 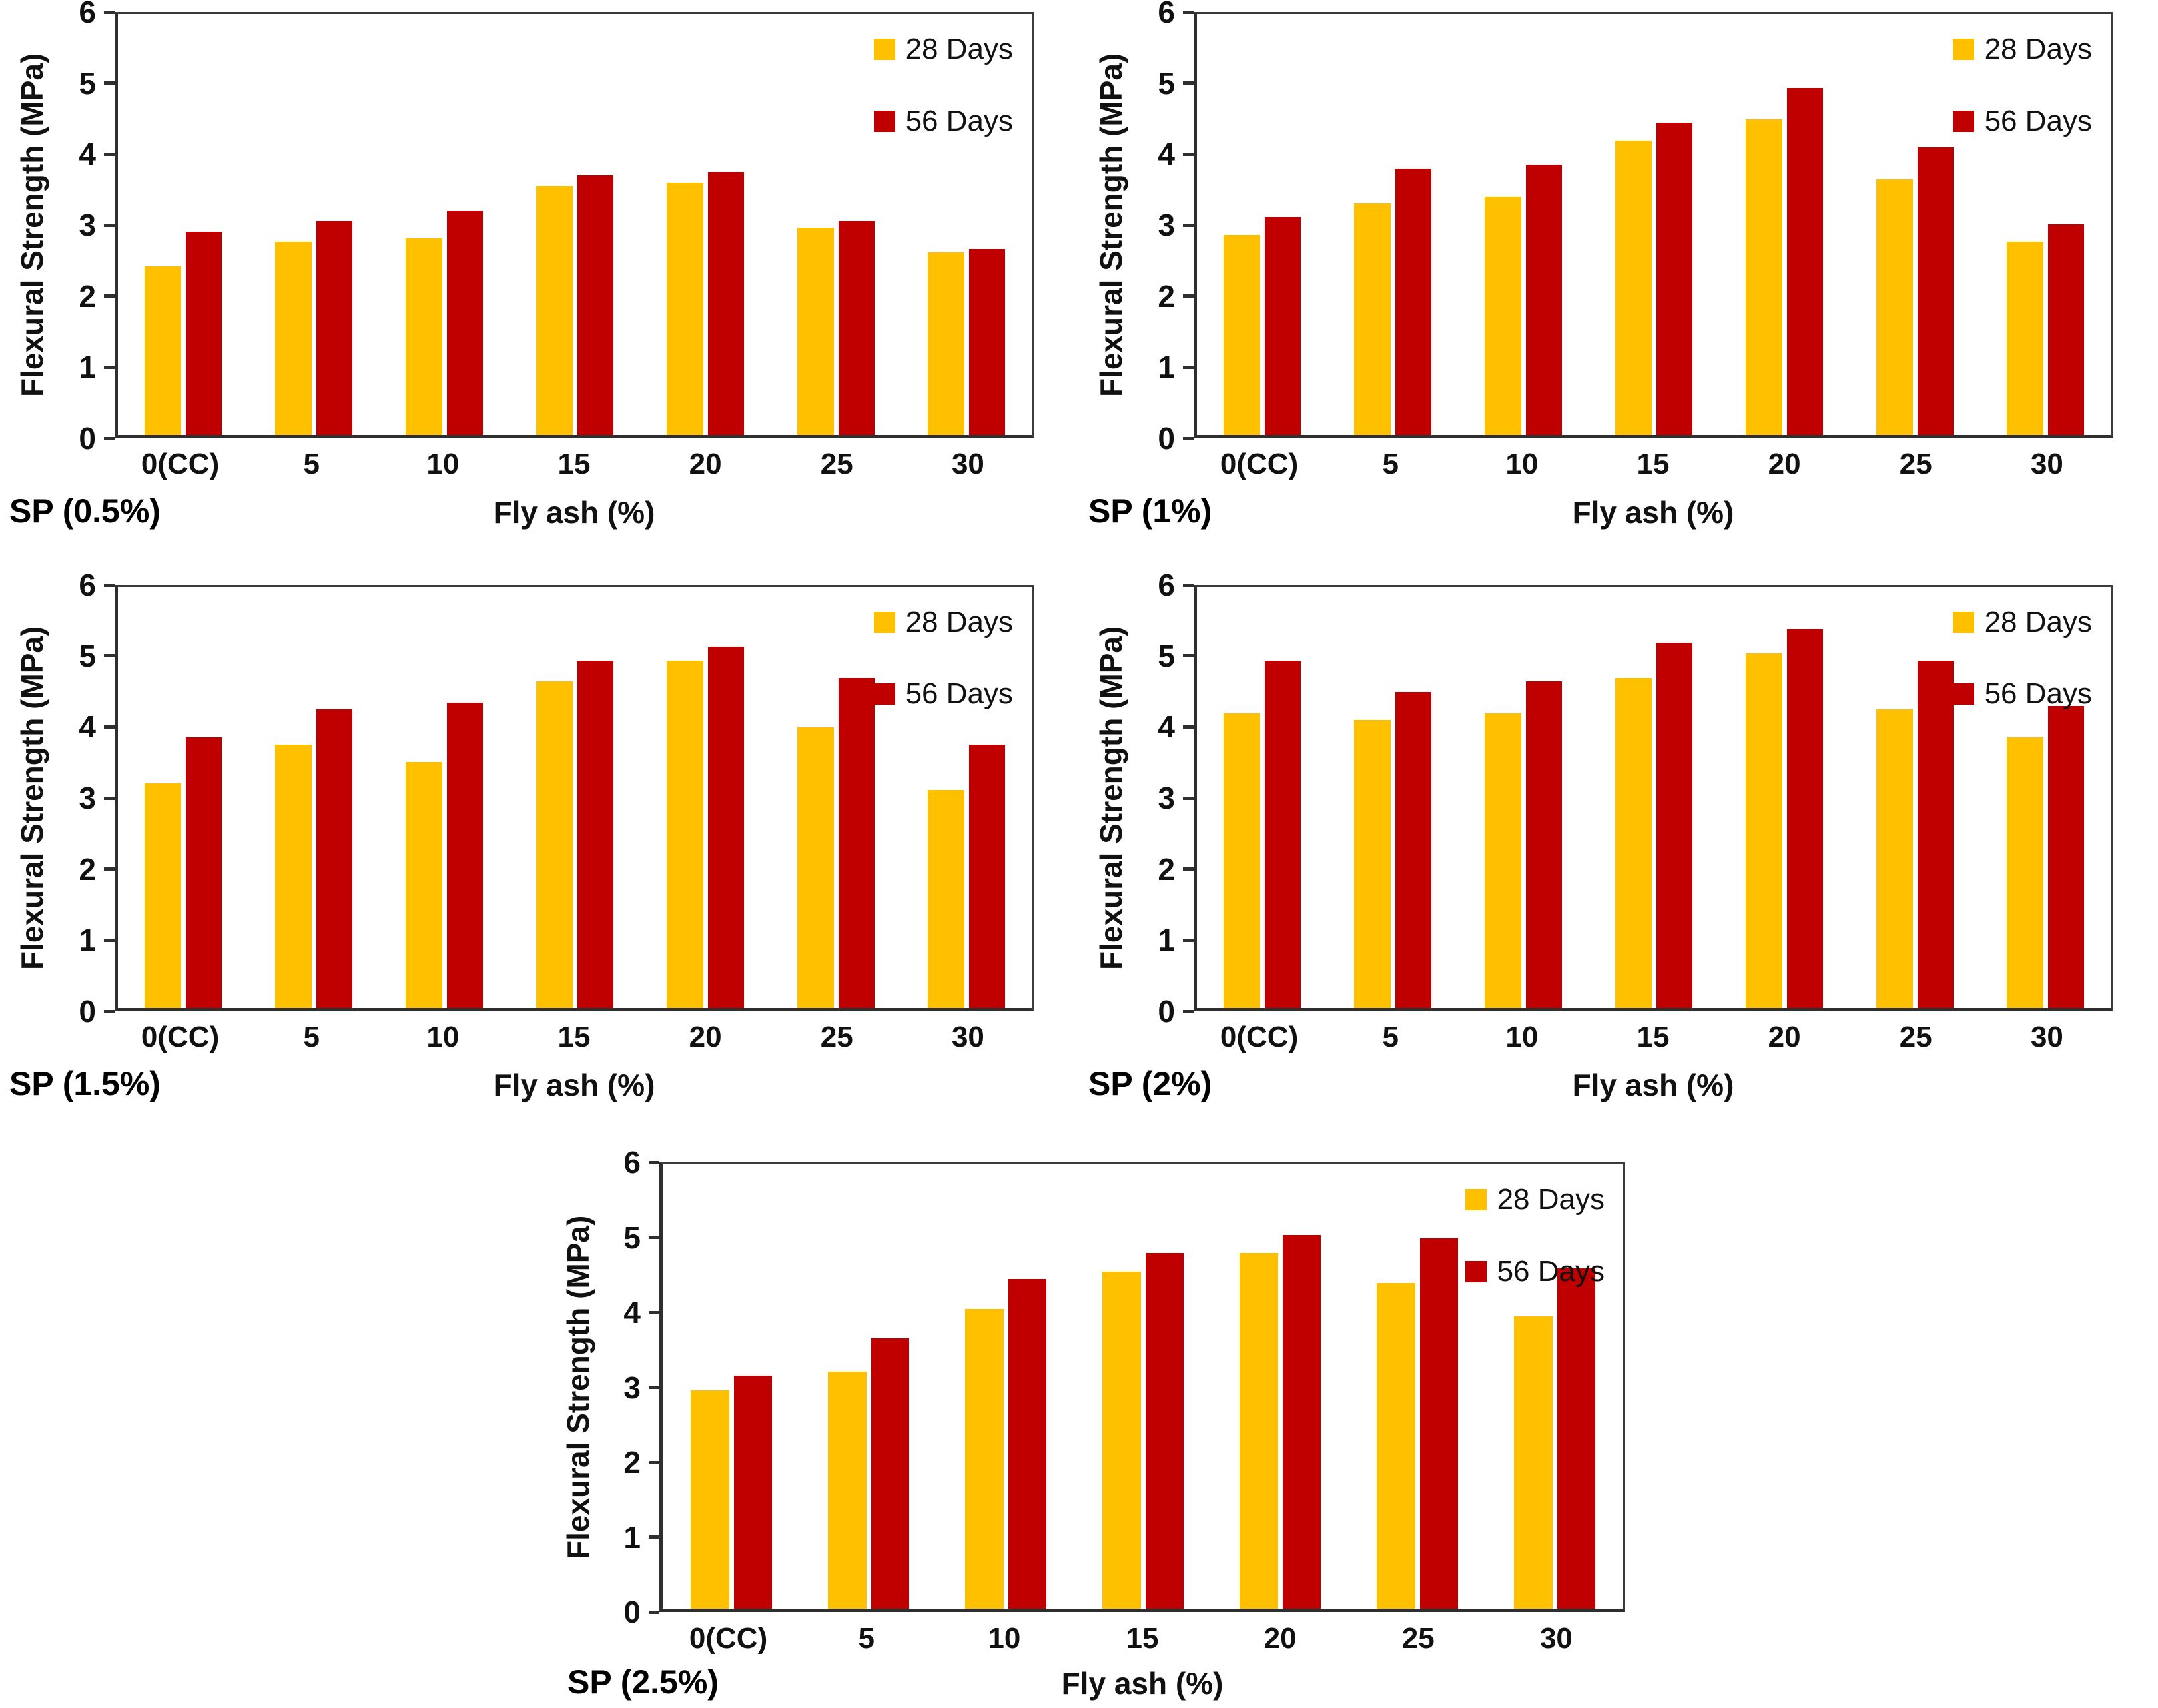 What do you see at coordinates (1262, 797) in the screenshot?
I see `bar-group-0(CC)` at bounding box center [1262, 797].